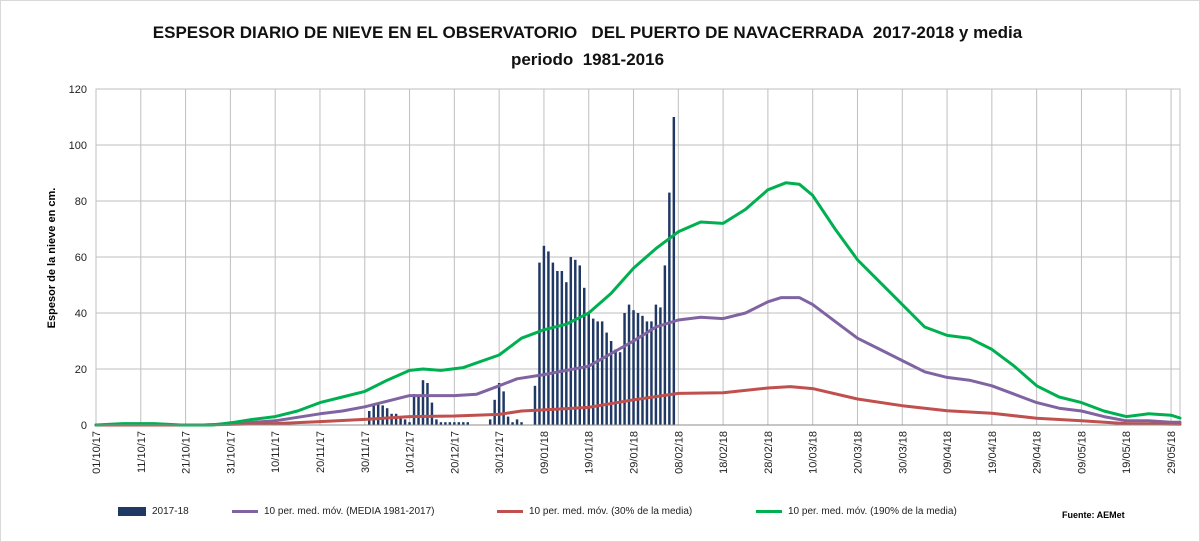 The height and width of the screenshot is (542, 1200). I want to click on x-tick-label: 10/12/17, so click(411, 452).